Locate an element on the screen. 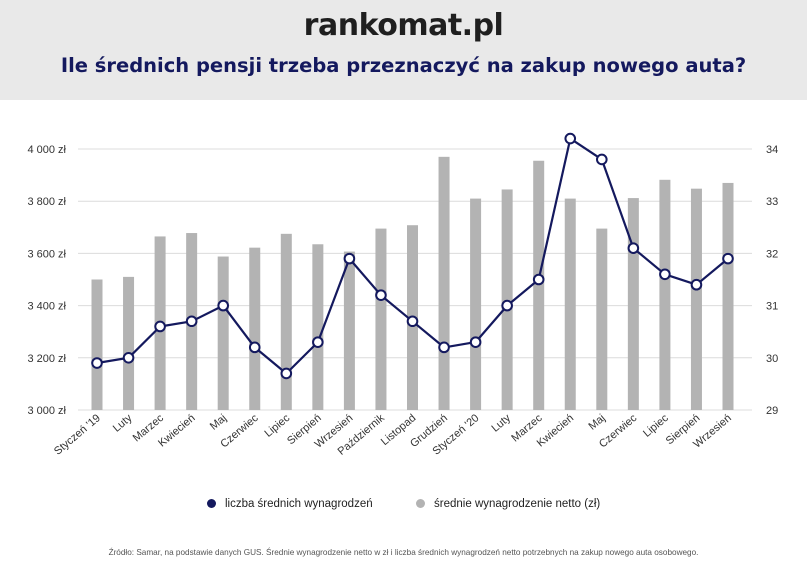 Image resolution: width=807 pixels, height=568 pixels. legend-item-line: liczba średnich wynagrodzeń is located at coordinates (289, 504).